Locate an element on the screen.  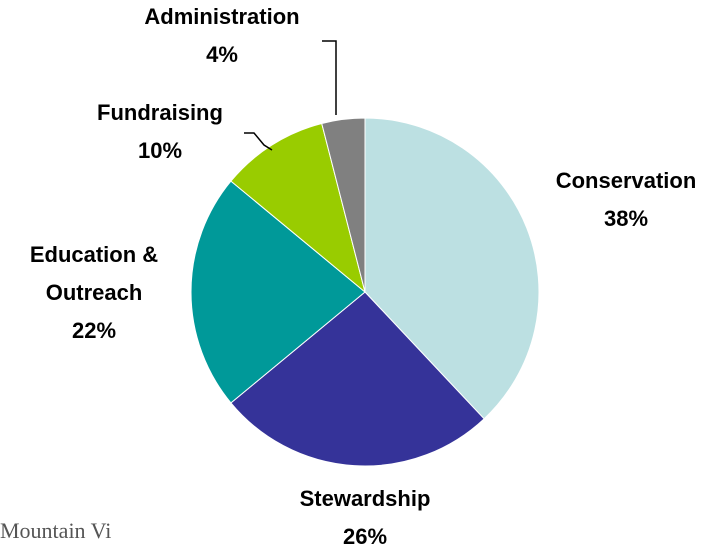
slice-name-label-2-1: Outreach is located at coordinates (94, 292).